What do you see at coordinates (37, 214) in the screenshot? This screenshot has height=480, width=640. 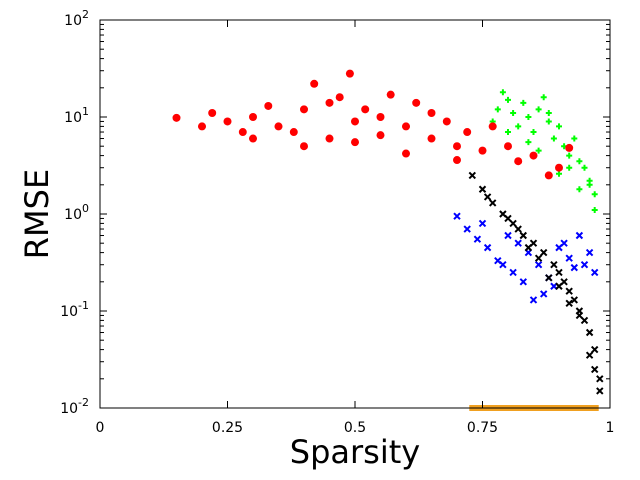 I see `y-axis-title: RMSE` at bounding box center [37, 214].